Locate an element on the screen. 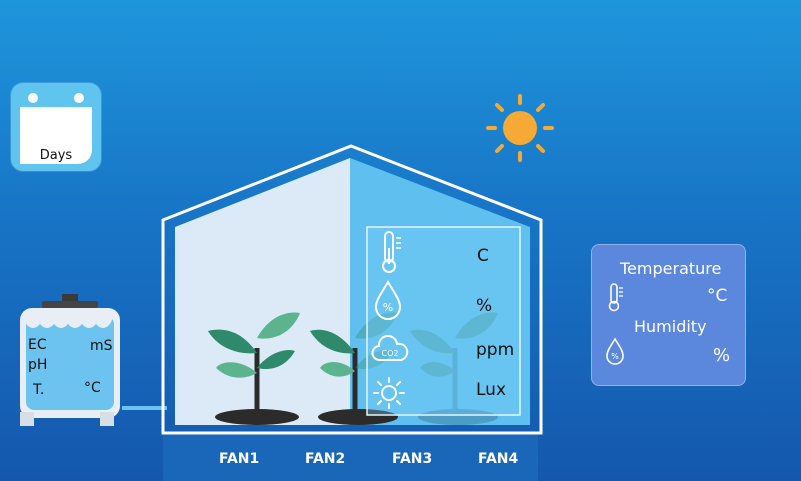 This screenshot has width=801, height=481. panel-temperature-label: Temperature is located at coordinates (671, 268).